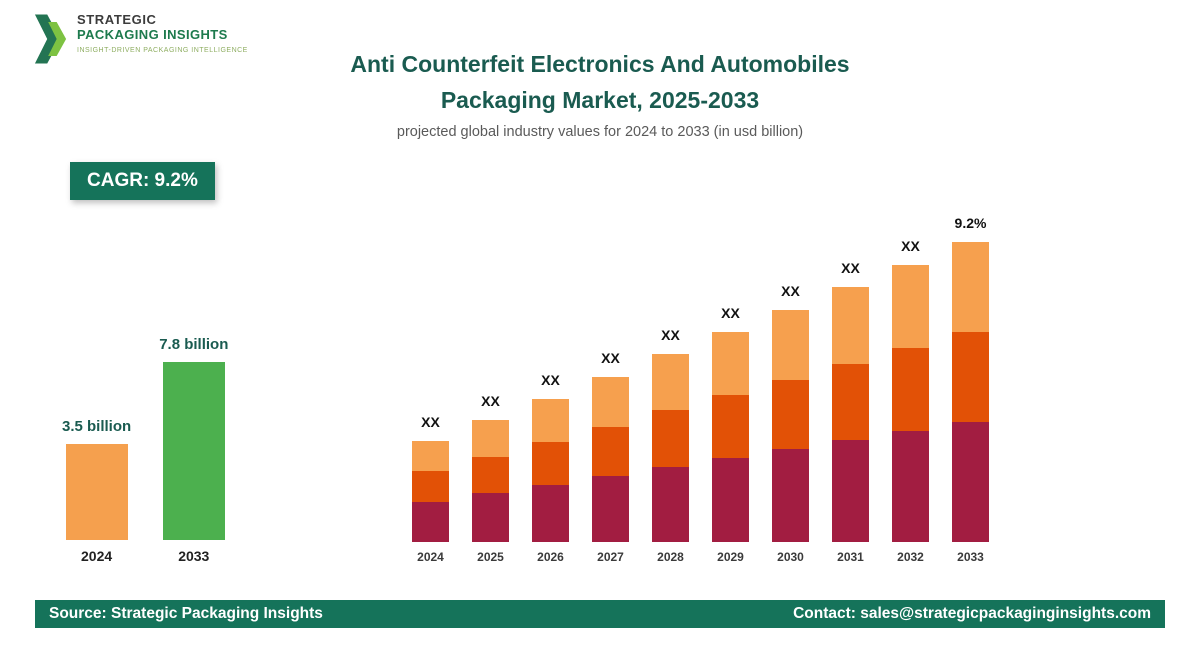 The image size is (1200, 650). I want to click on logo-tagline: INSIGHT-DRIVEN PACKAGING INTELLIGENCE, so click(162, 50).